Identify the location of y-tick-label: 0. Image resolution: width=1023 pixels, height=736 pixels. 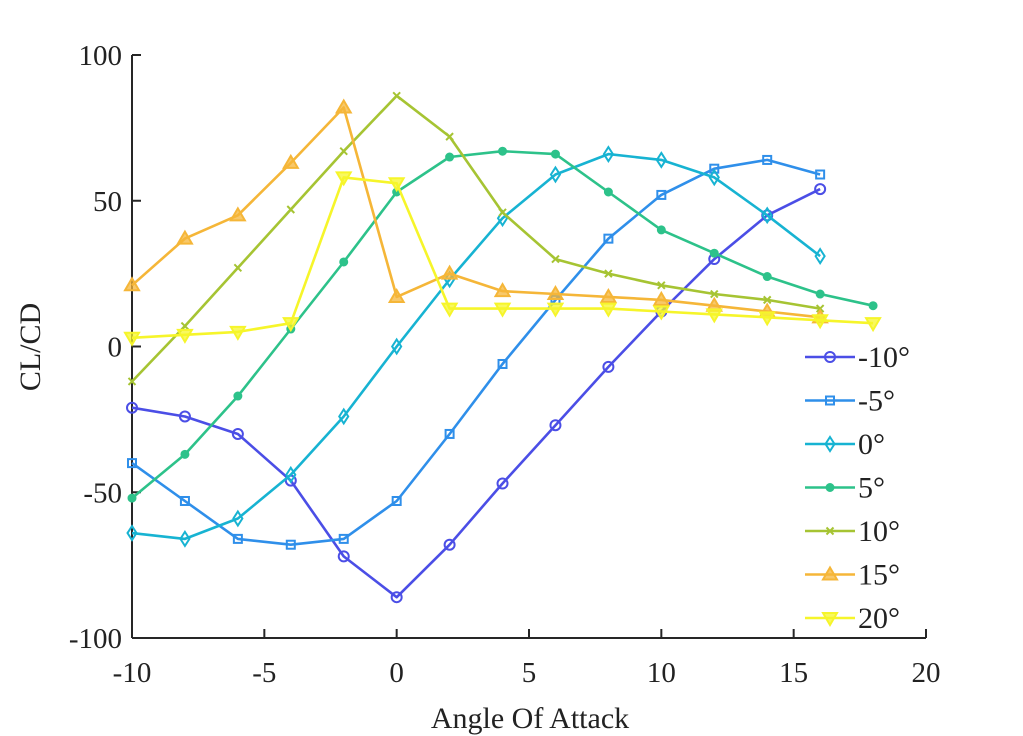
(115, 348).